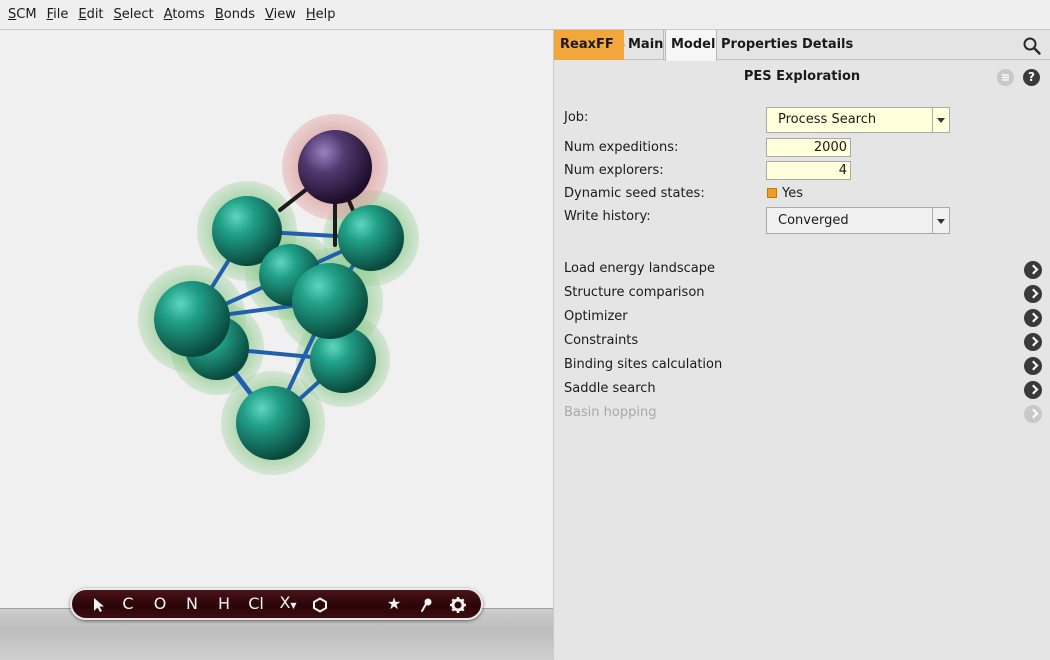  I want to click on search-icon, so click(1032, 46).